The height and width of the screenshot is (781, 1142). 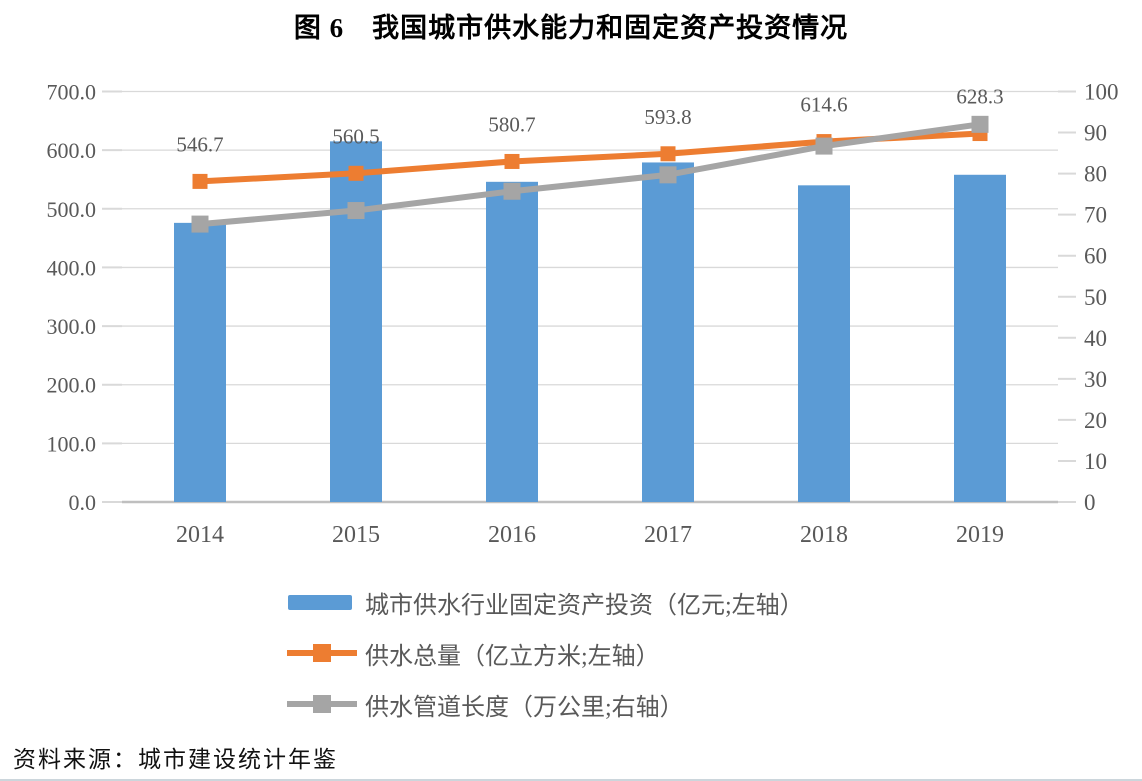 I want to click on x-axis-label-2015: 2015, so click(x=356, y=535).